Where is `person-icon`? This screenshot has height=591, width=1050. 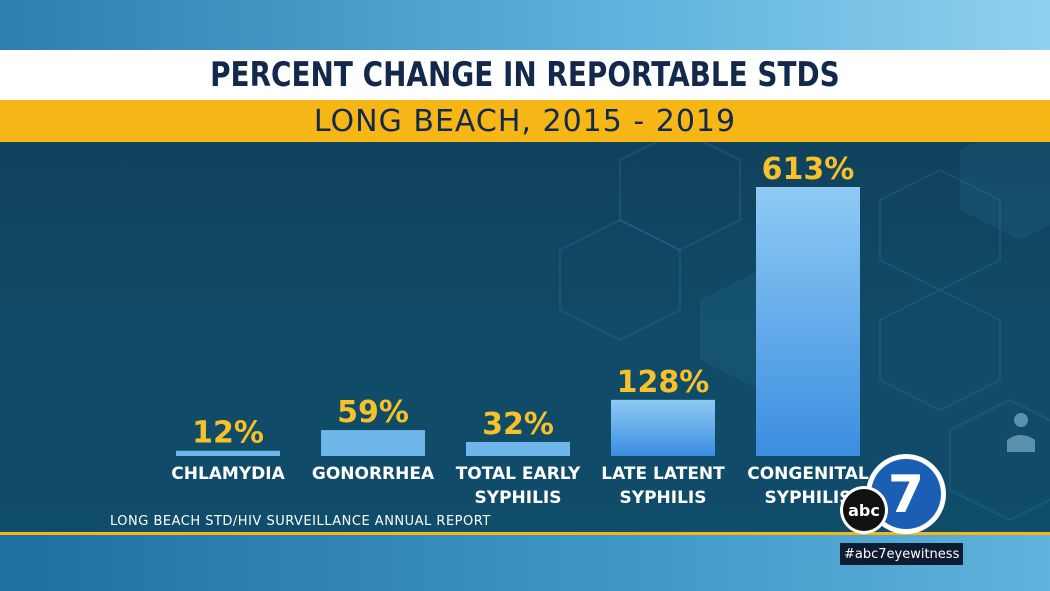 person-icon is located at coordinates (1021, 432).